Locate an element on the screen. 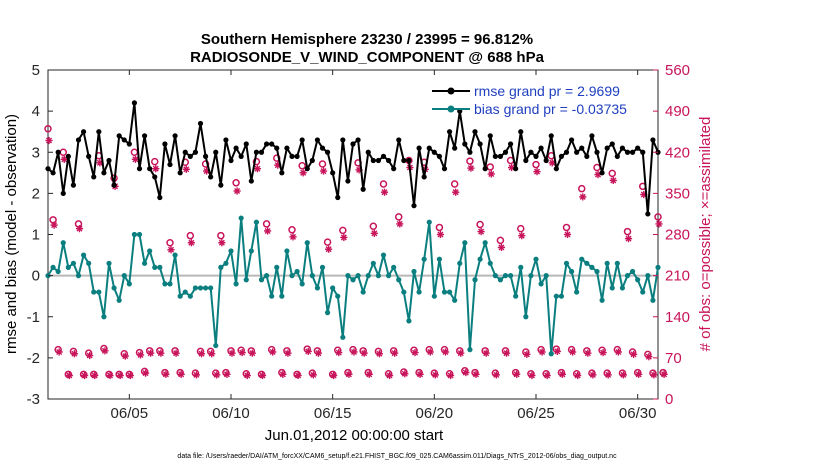 The height and width of the screenshot is (470, 830). y-right-tick-label: 280 is located at coordinates (677, 235).